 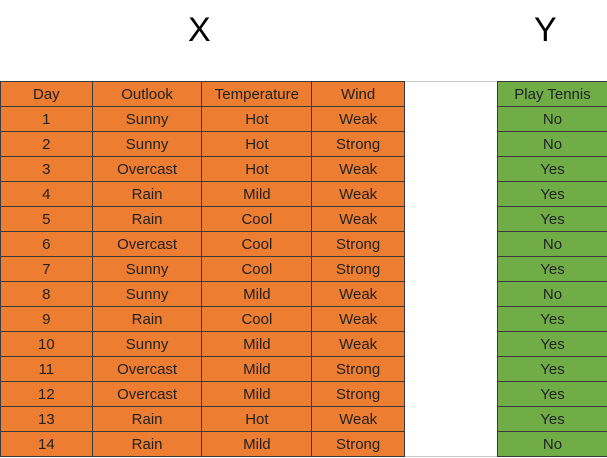 I want to click on header-play-tennis: Play Tennis, so click(x=552, y=94).